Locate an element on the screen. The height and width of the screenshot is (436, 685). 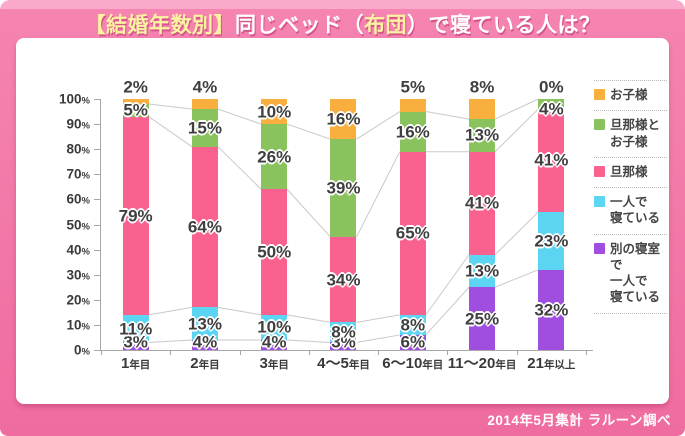
y-tick-label: 10% is located at coordinates (78, 325).